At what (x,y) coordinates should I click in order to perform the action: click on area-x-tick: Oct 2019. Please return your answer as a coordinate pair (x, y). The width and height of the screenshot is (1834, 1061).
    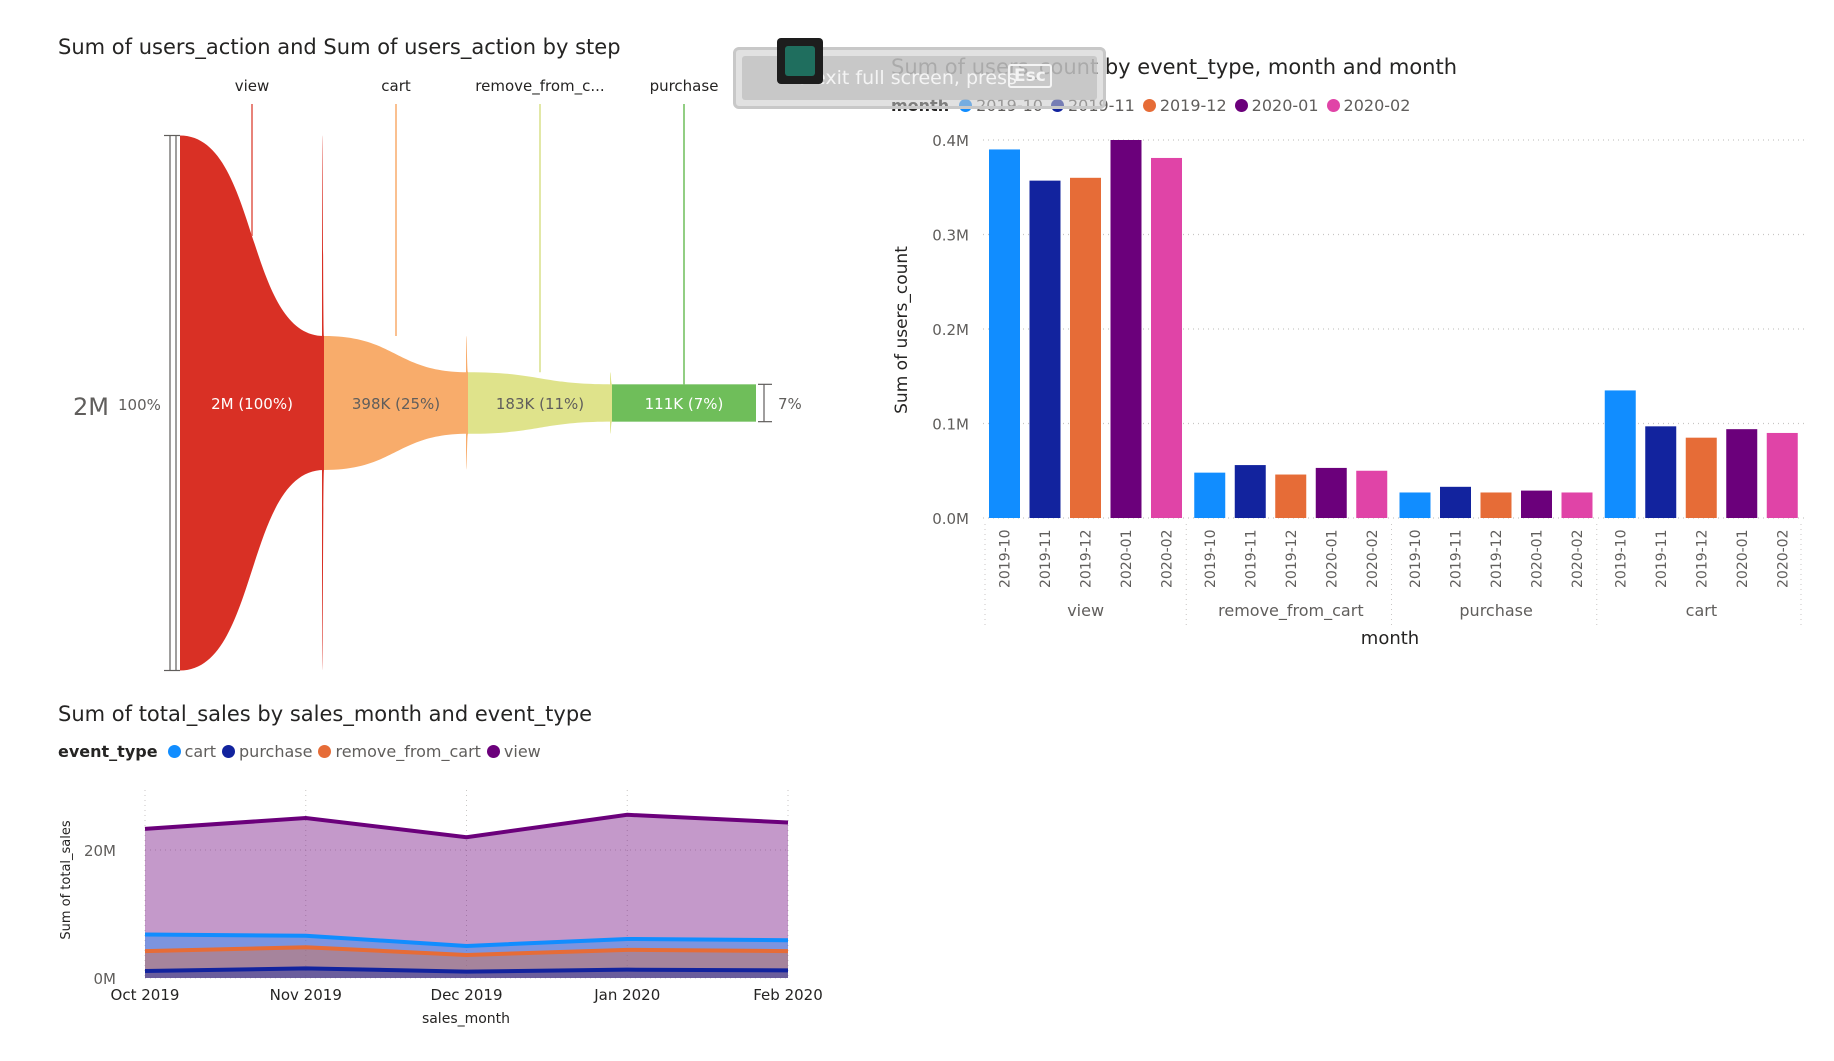
    Looking at the image, I should click on (145, 995).